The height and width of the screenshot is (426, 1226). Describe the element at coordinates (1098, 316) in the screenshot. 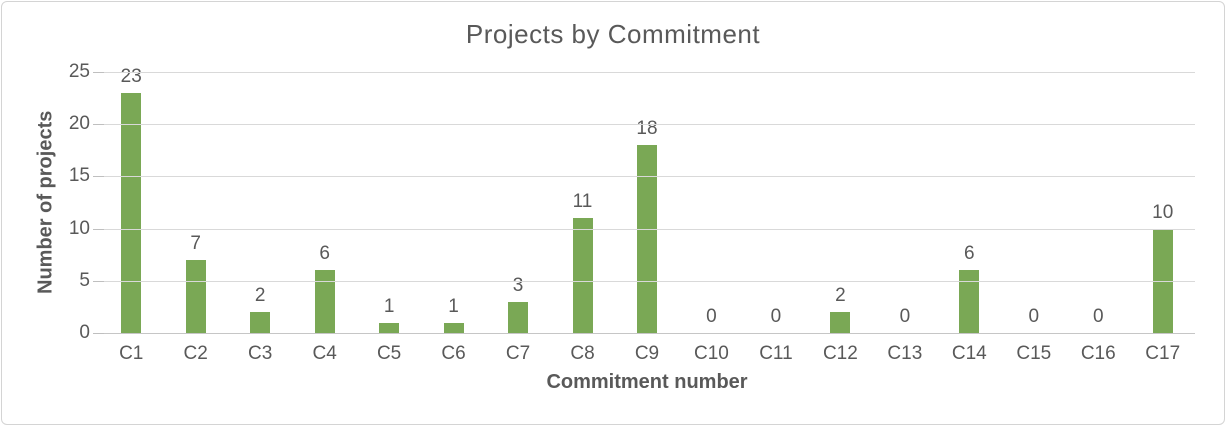

I see `data-label-C16: 0` at that location.